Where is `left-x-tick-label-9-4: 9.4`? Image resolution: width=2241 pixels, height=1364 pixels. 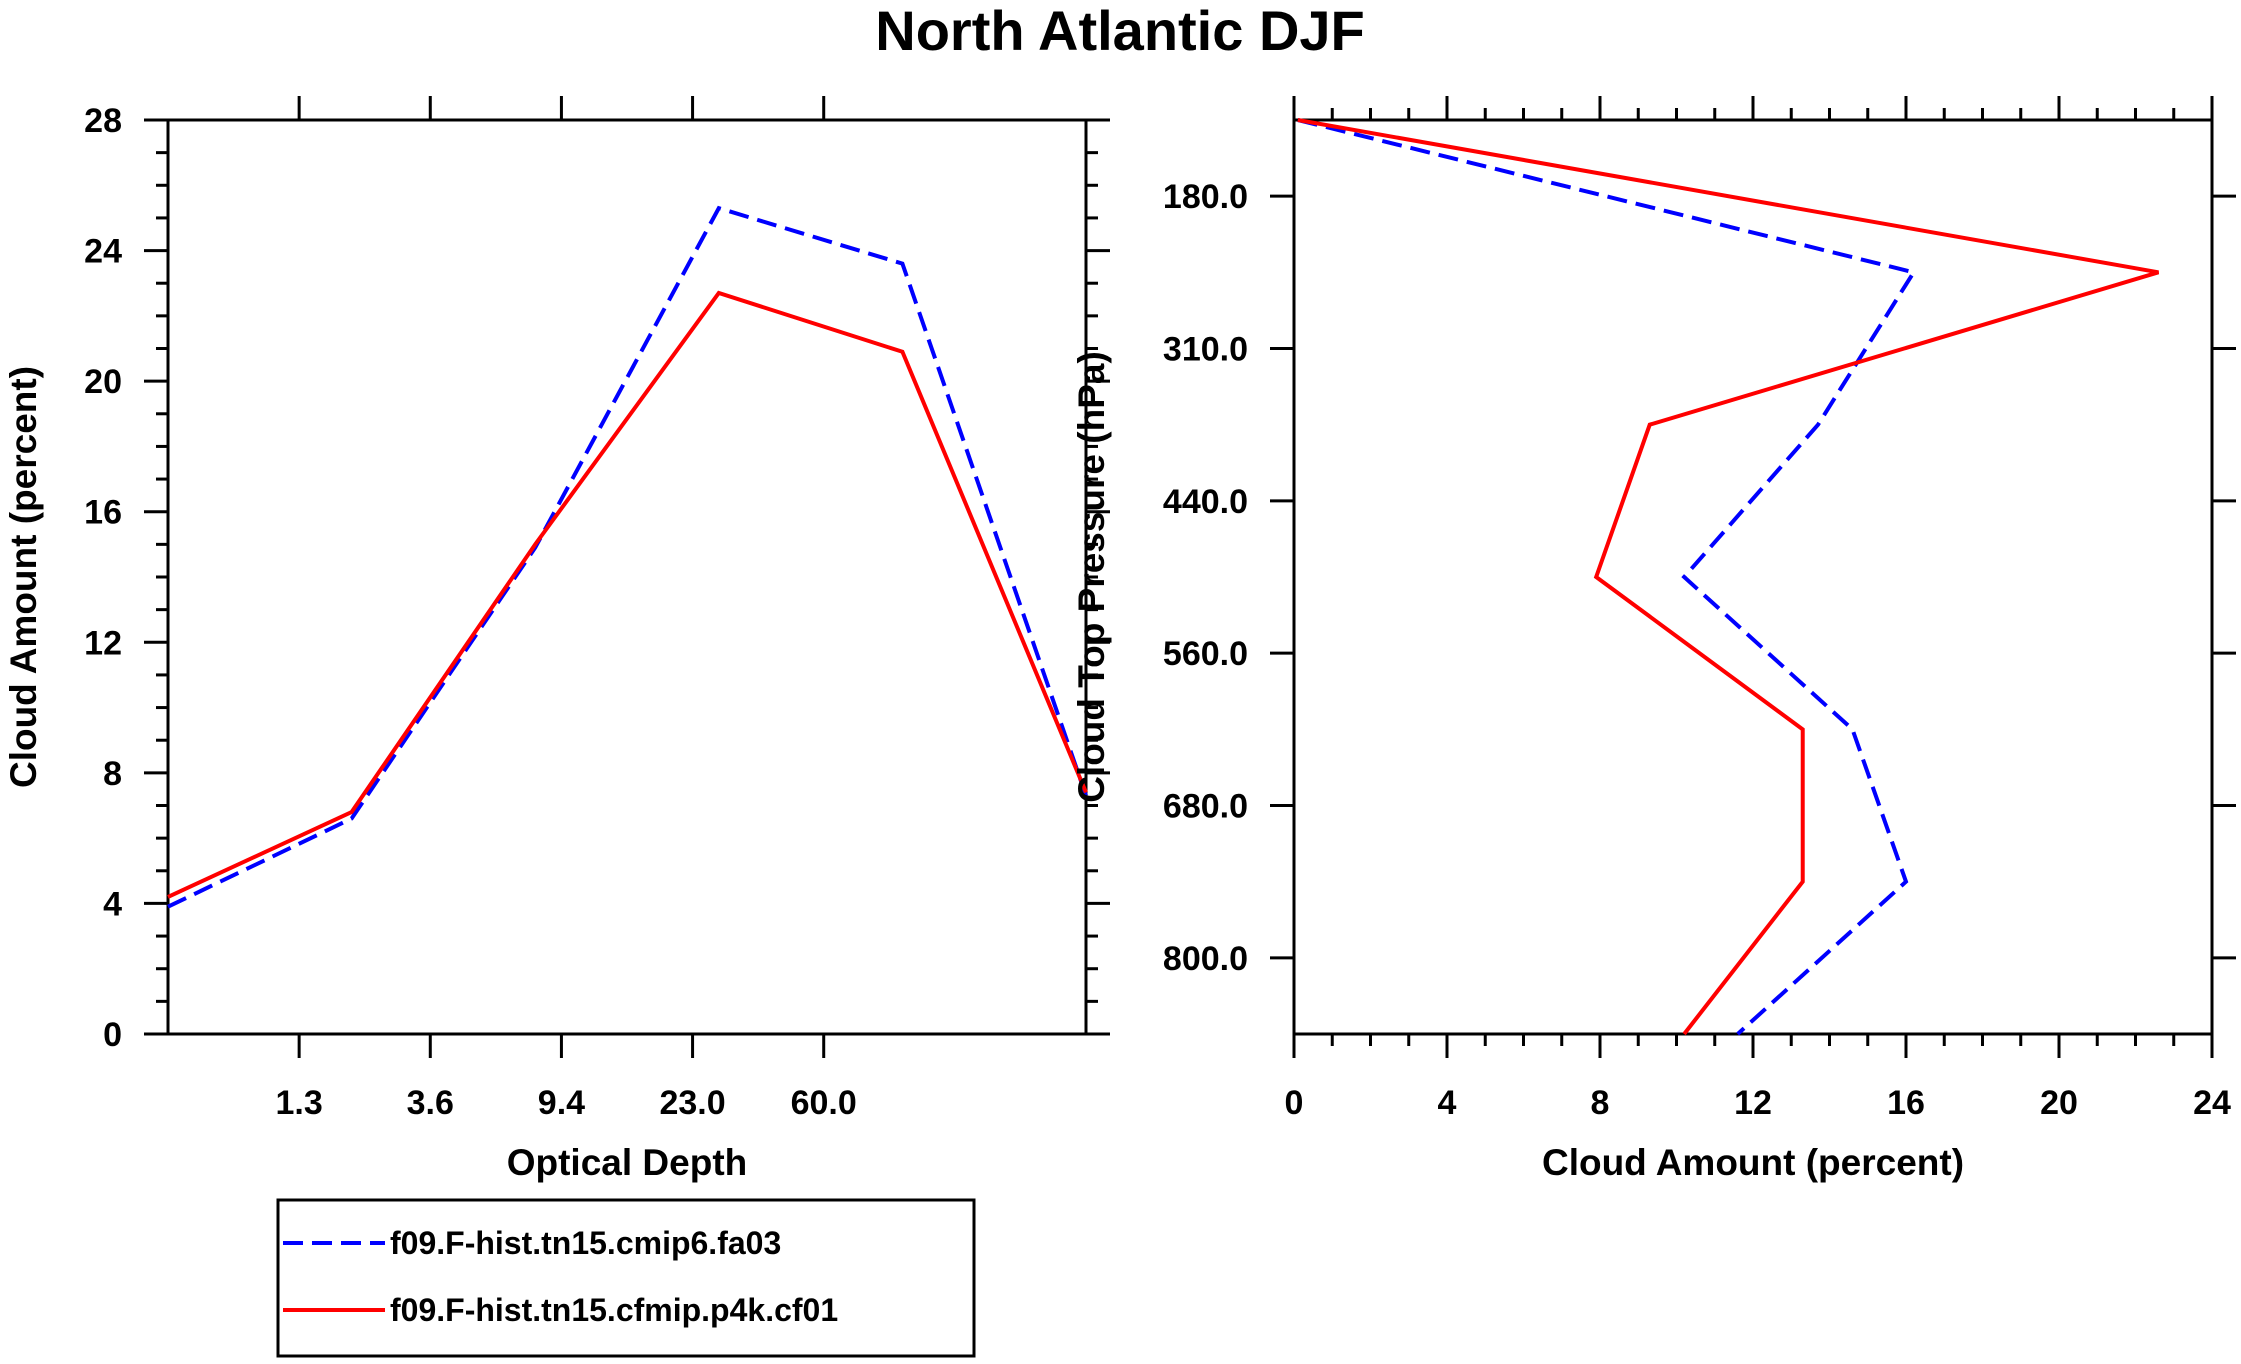 left-x-tick-label-9-4: 9.4 is located at coordinates (561, 1103).